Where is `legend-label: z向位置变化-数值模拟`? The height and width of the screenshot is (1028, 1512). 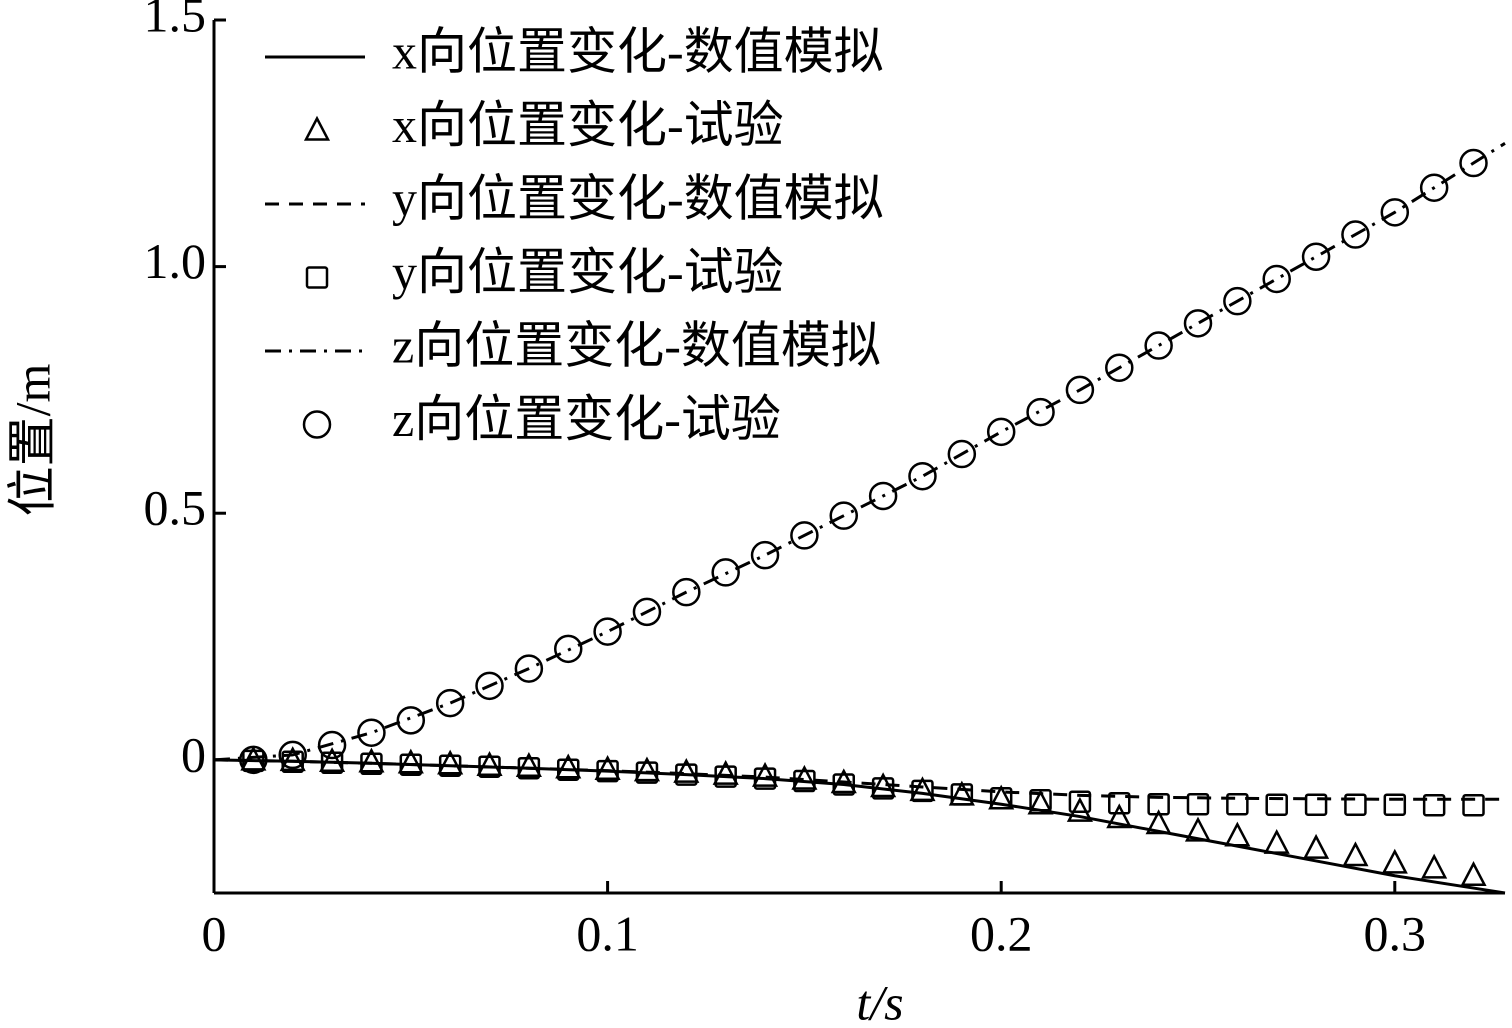
legend-label: z向位置变化-数值模拟 is located at coordinates (636, 345).